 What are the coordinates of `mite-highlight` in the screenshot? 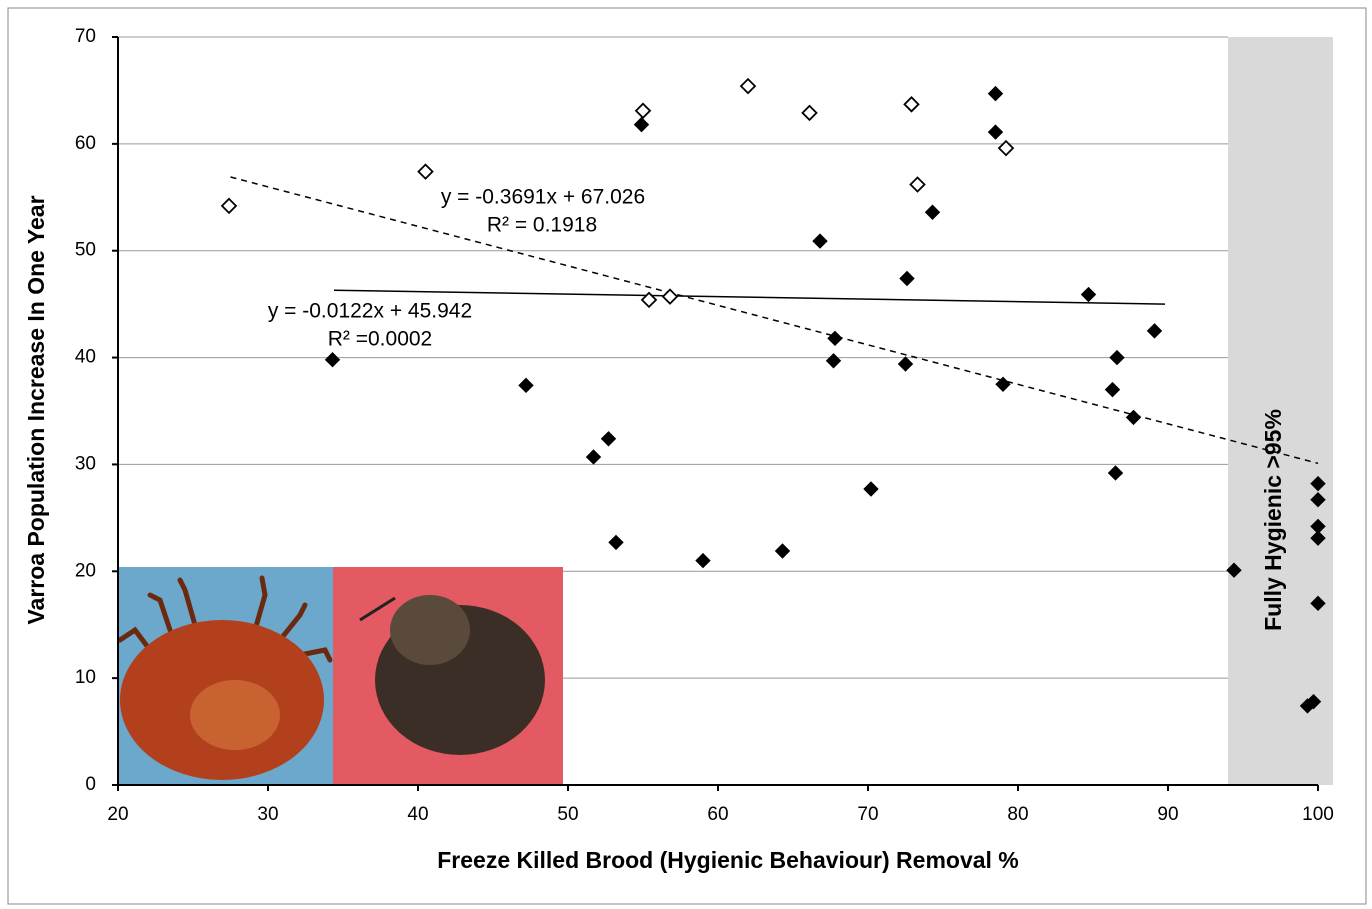 It's located at (235, 715).